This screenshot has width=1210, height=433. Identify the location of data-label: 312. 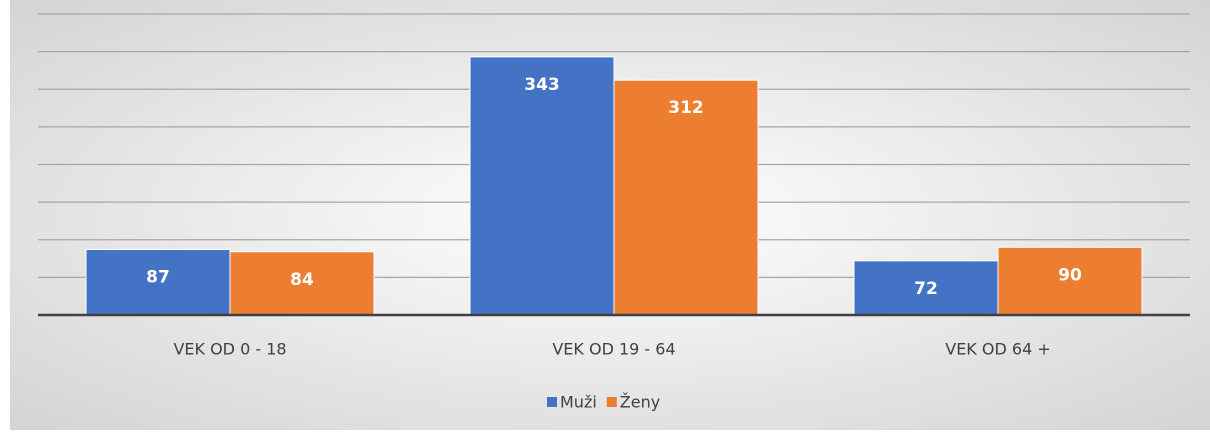
(686, 108).